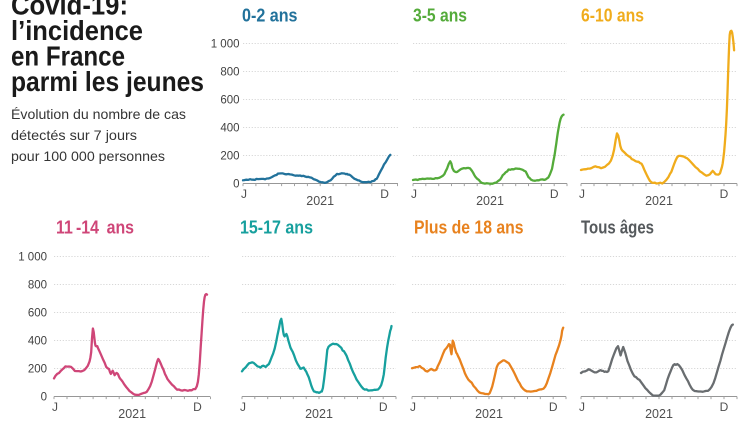 The image size is (749, 426). Describe the element at coordinates (88, 156) in the screenshot. I see `svg-text: pour 100 000 personnes` at that location.